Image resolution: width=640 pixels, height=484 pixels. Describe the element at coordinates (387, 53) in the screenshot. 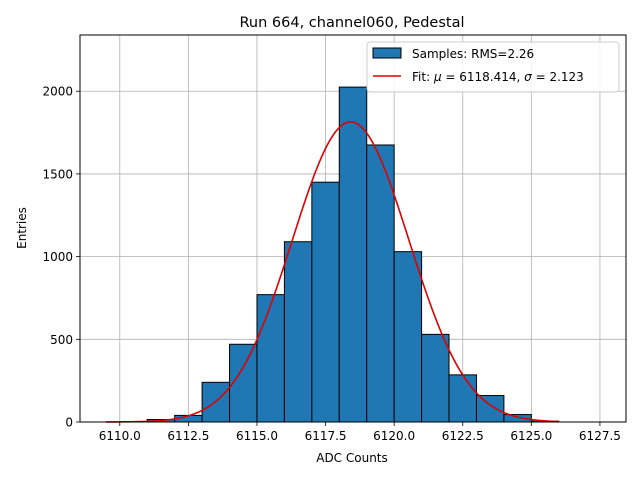

I see `legend-samples-swatch` at that location.